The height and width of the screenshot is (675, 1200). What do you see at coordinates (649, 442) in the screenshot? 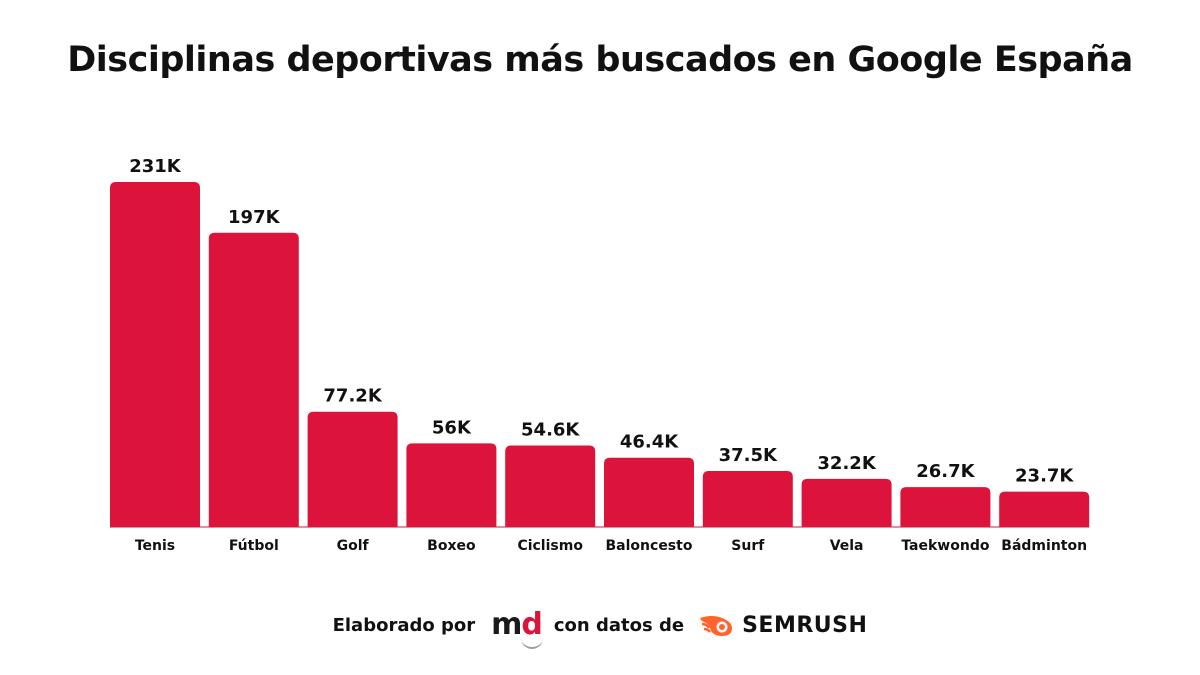
I see `data-label-6: 46.4K` at bounding box center [649, 442].